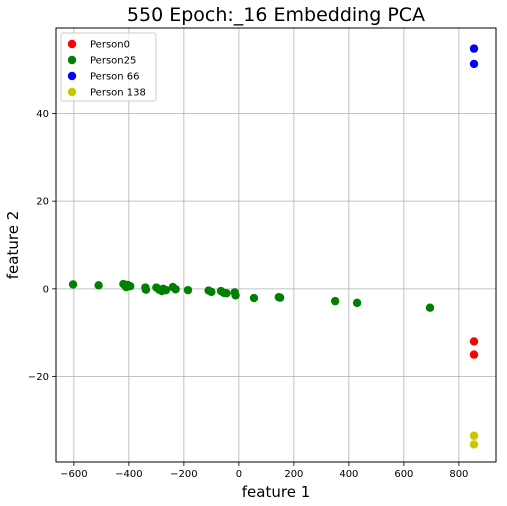 This screenshot has height=506, width=507. What do you see at coordinates (293, 474) in the screenshot?
I see `x-tick-label: 200` at bounding box center [293, 474].